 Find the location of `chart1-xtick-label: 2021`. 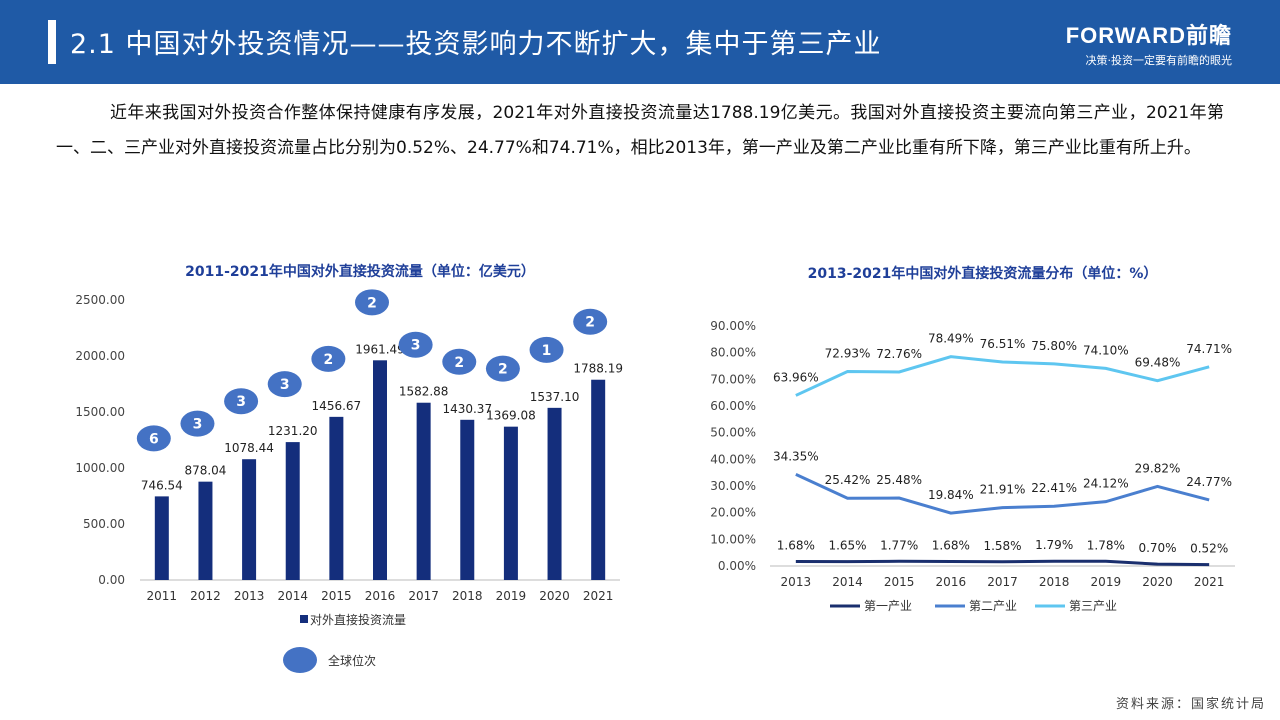

chart1-xtick-label: 2021 is located at coordinates (598, 596).